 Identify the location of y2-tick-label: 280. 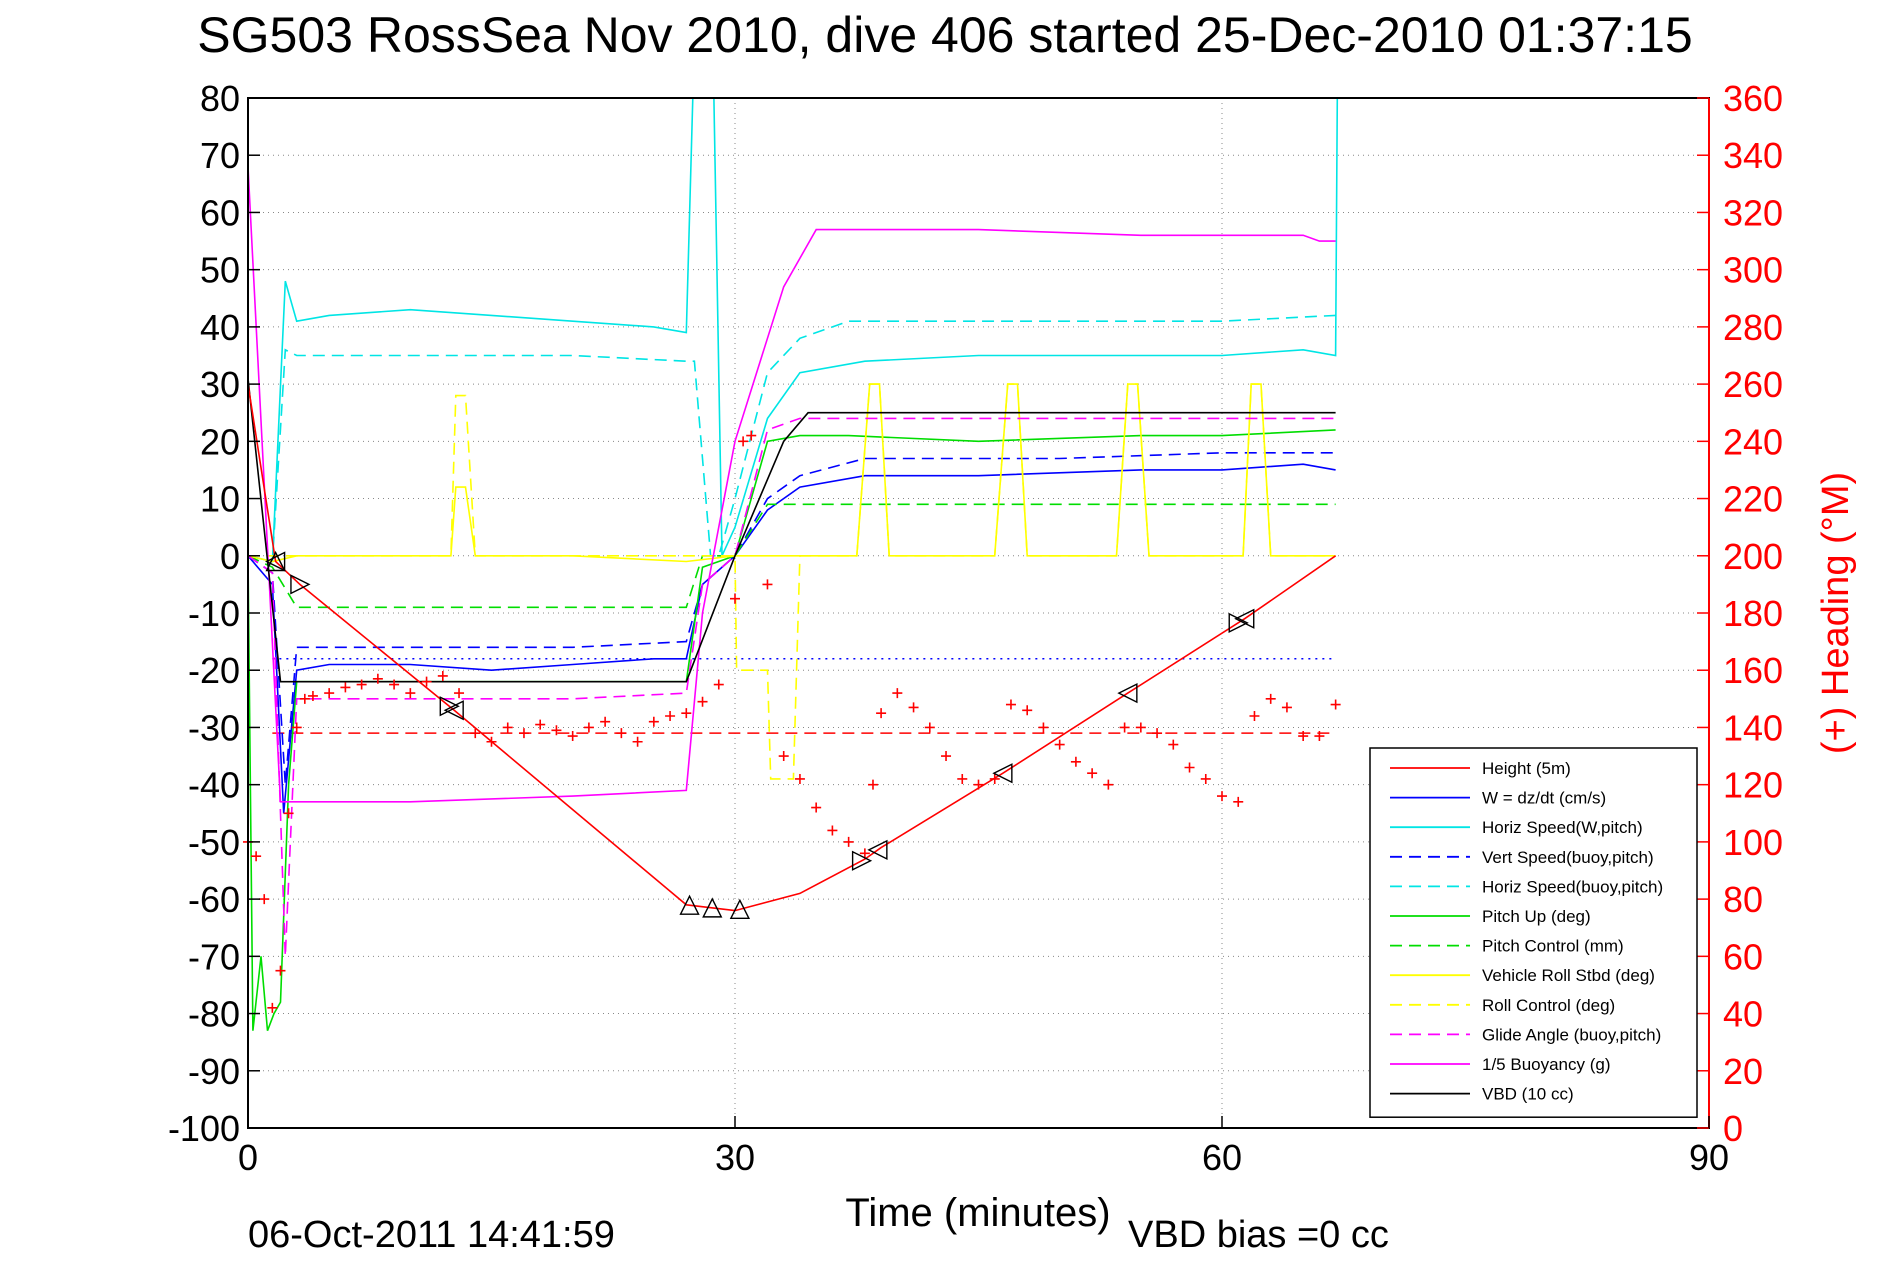
(1753, 327).